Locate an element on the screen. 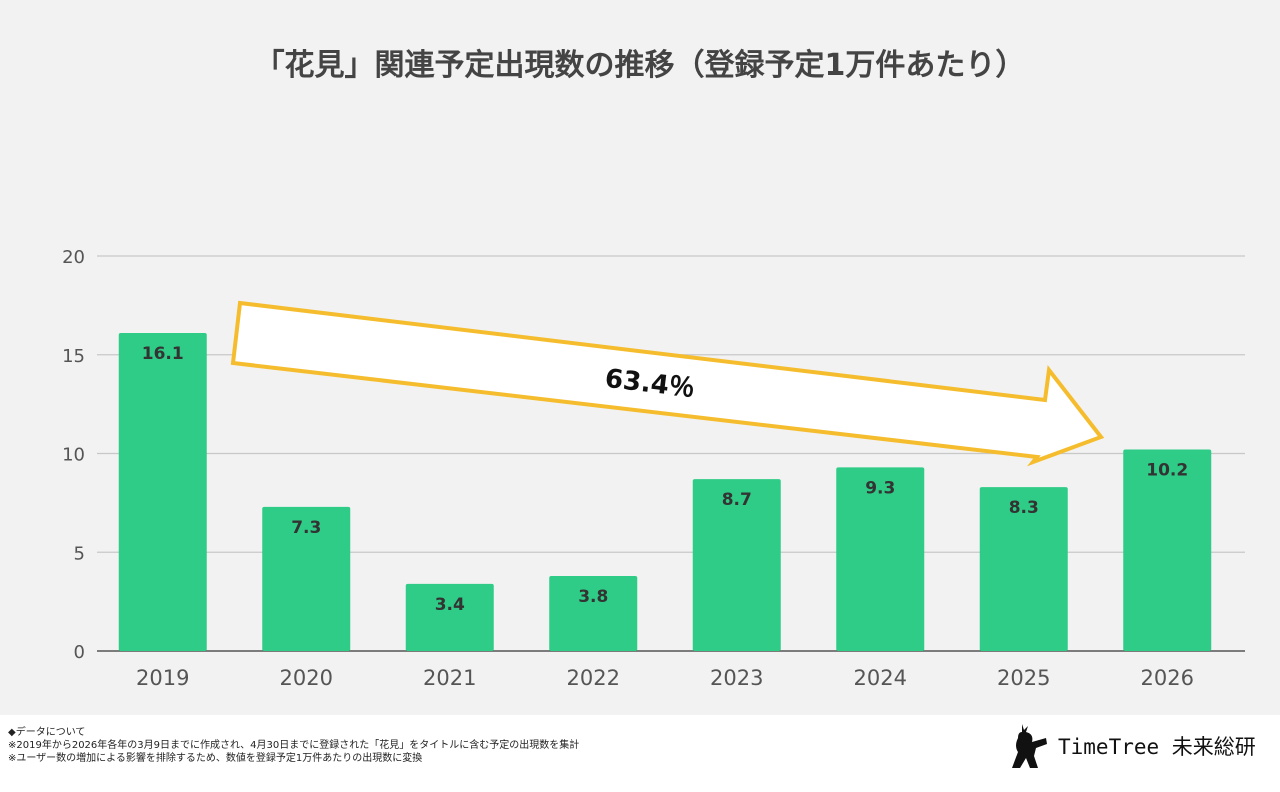  chart-title: 「花見」関連予定出現数の推移（登録予定1万件あたり） is located at coordinates (640, 65).